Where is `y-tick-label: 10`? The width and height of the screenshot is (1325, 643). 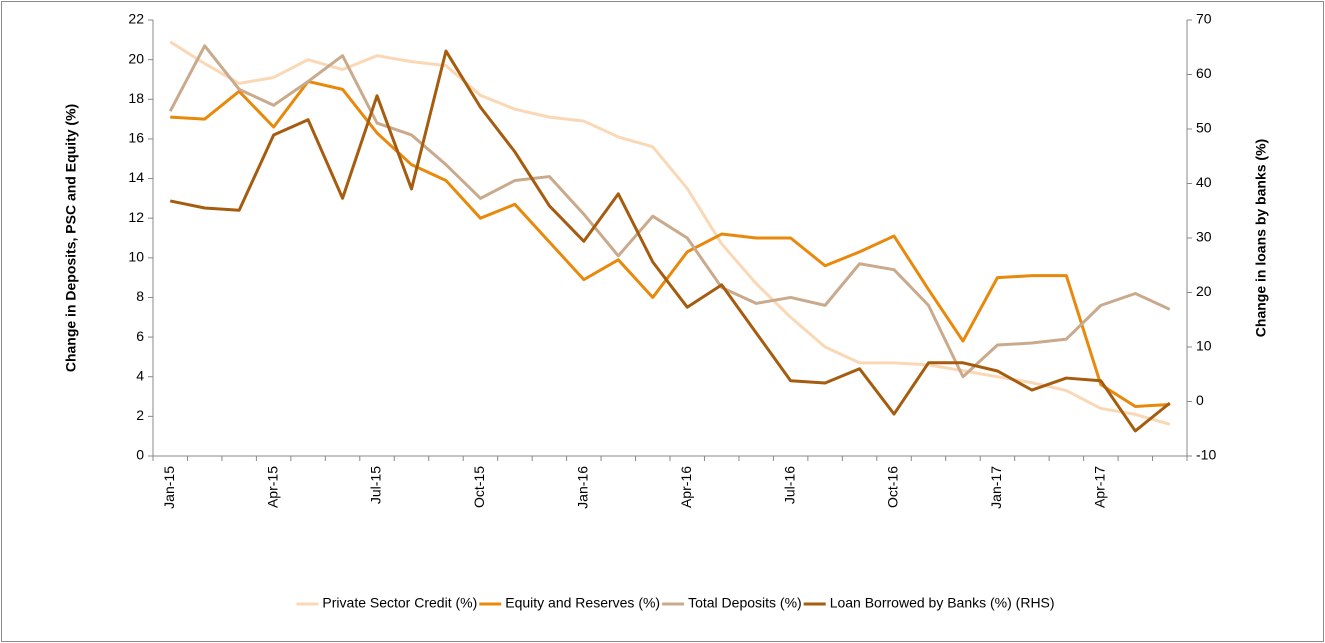
y-tick-label: 10 is located at coordinates (136, 257).